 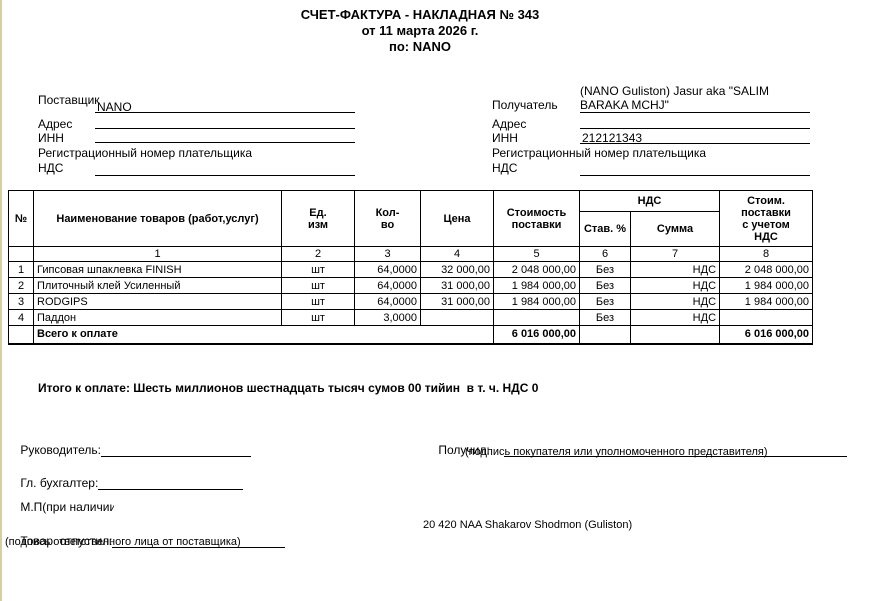 What do you see at coordinates (464, 450) in the screenshot?
I see `received-label: Получил:` at bounding box center [464, 450].